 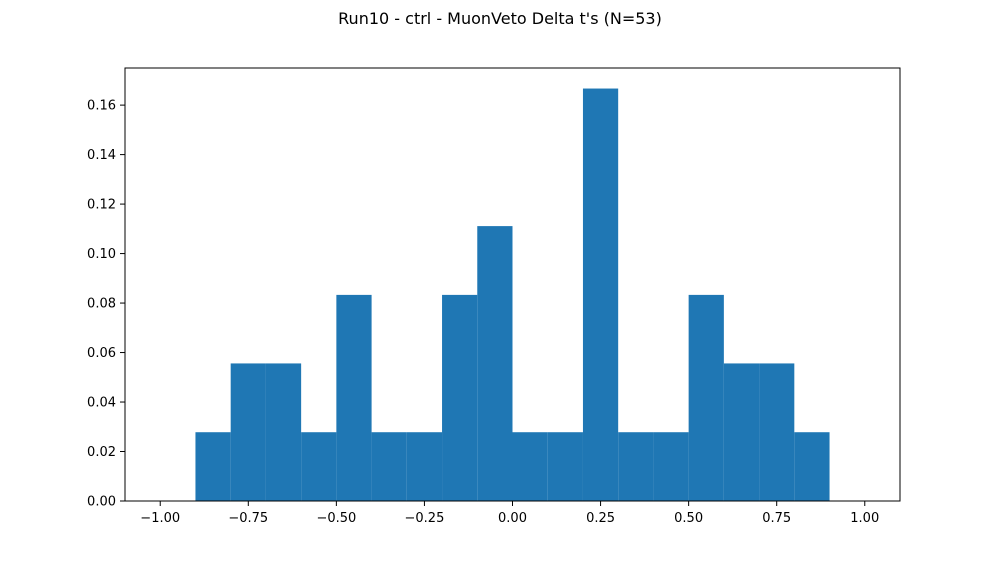 What do you see at coordinates (864, 518) in the screenshot?
I see `x-tick-label: 1.00` at bounding box center [864, 518].